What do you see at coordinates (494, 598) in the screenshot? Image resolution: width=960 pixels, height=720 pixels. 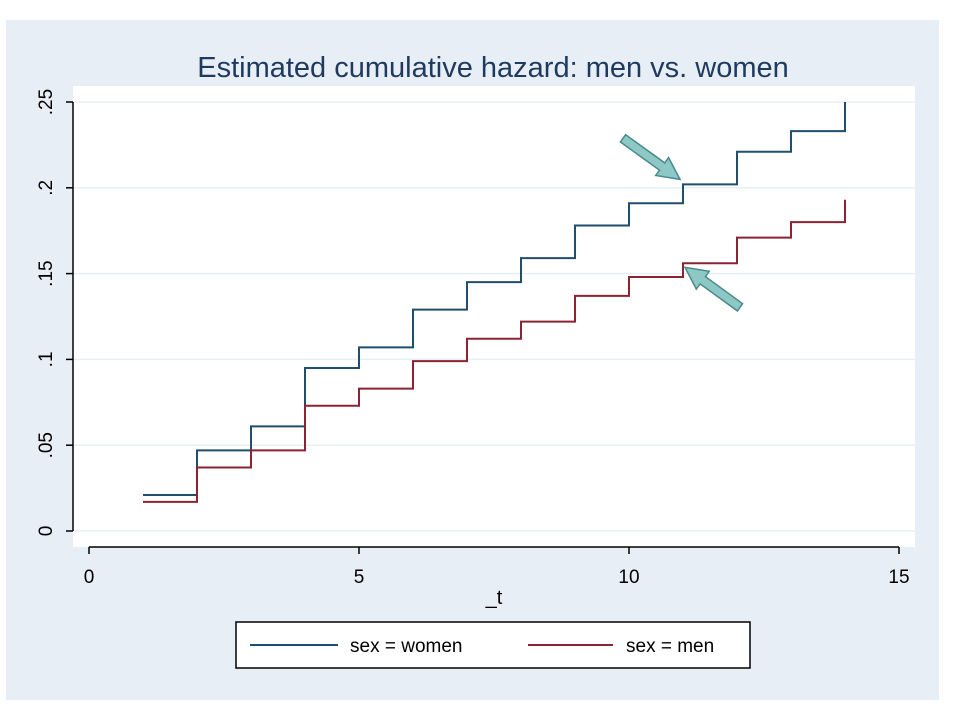 I see `x-axis-label: _t` at bounding box center [494, 598].